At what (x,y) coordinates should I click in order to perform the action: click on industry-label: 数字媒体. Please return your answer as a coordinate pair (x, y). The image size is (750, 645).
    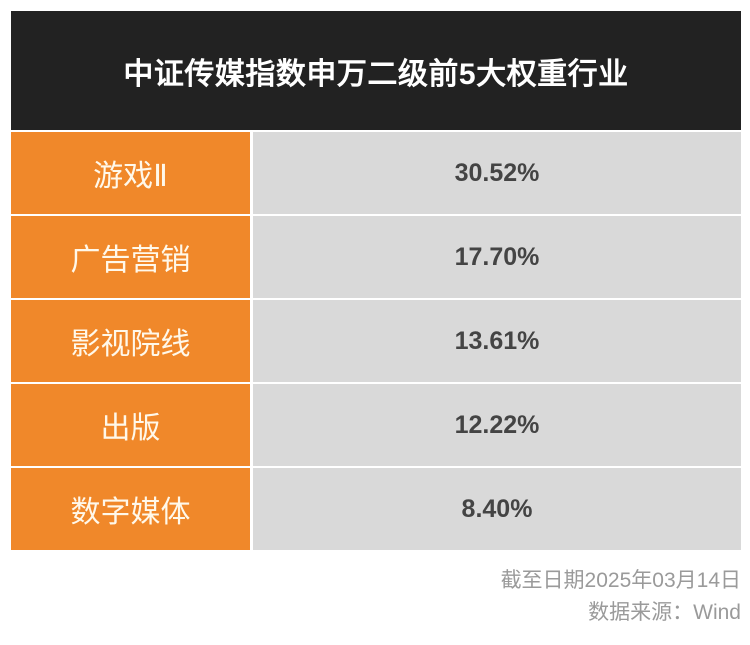
    Looking at the image, I should click on (130, 509).